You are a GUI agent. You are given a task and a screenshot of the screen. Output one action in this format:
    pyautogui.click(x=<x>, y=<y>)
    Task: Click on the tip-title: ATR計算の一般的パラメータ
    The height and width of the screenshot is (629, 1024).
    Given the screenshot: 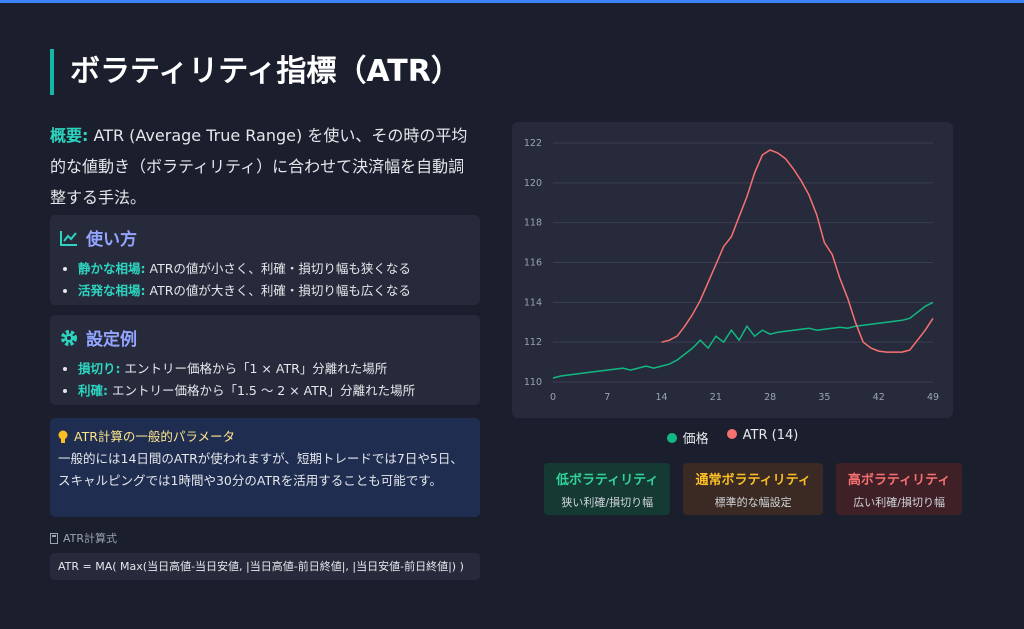 What is the action you would take?
    pyautogui.click(x=155, y=436)
    